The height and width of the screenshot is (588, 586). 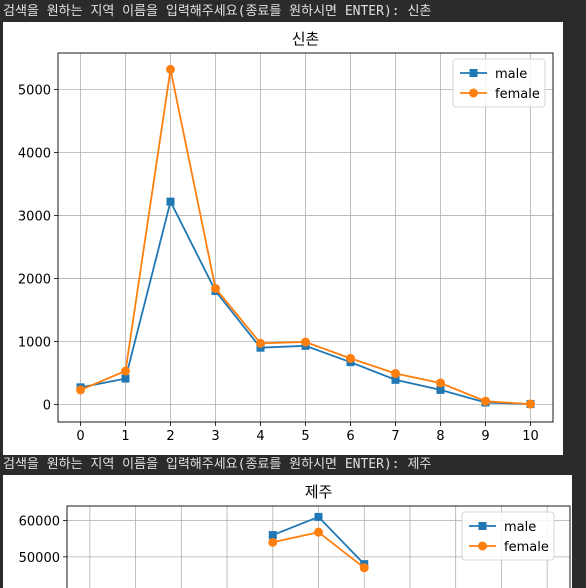 I want to click on plot-area-frame, so click(x=318, y=546).